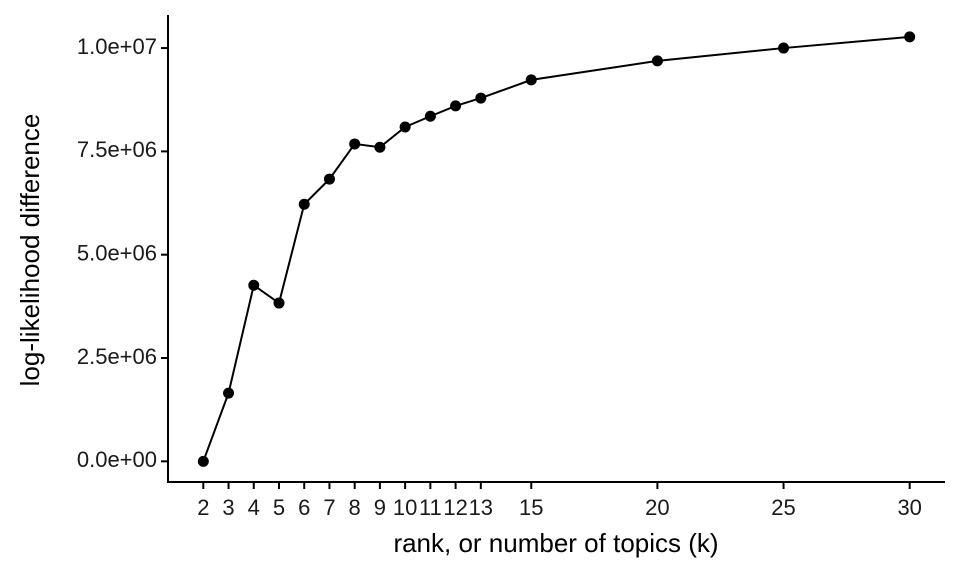 The height and width of the screenshot is (576, 960). I want to click on x-tick-label: 10, so click(405, 507).